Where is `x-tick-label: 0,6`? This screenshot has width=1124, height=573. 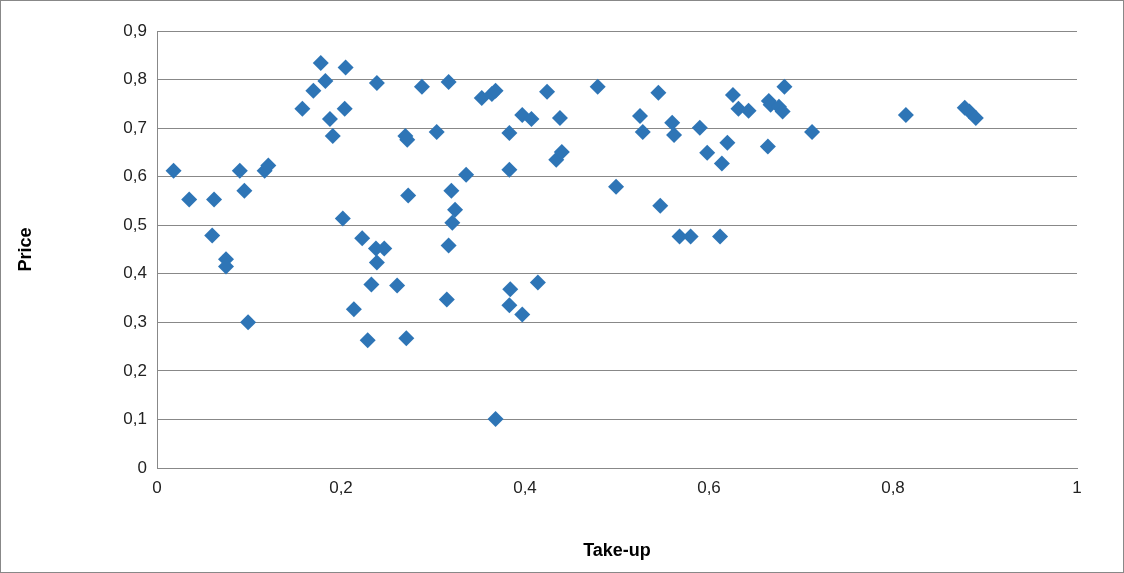 x-tick-label: 0,6 is located at coordinates (709, 487).